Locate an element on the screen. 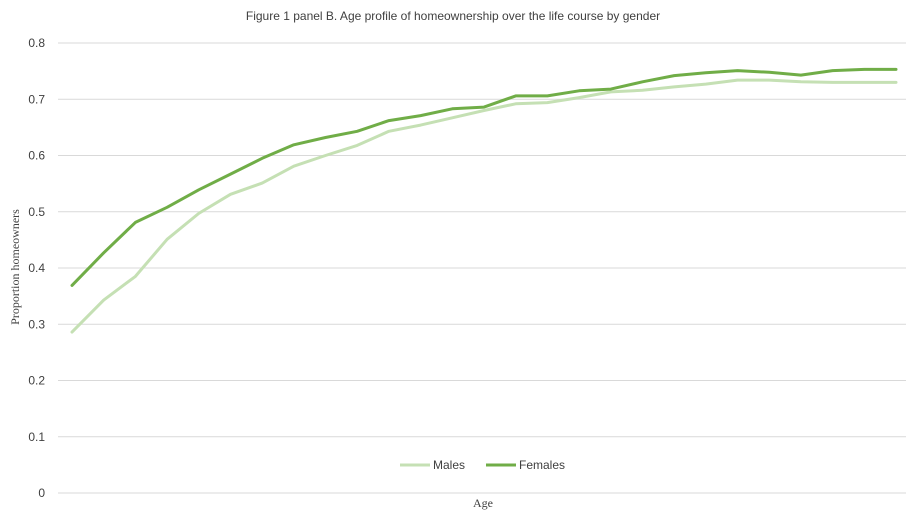 Image resolution: width=907 pixels, height=513 pixels. y-tick-label: 0.4 is located at coordinates (36, 268).